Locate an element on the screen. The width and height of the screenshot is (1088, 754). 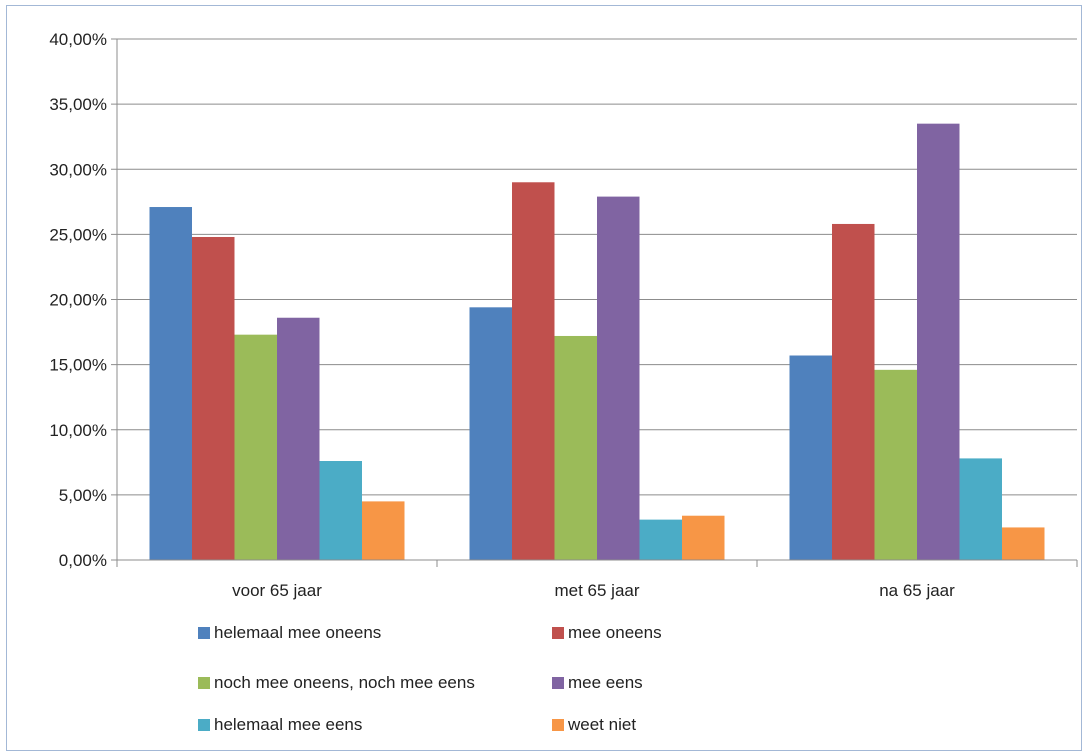
x-tick-label: met 65 jaar is located at coordinates (596, 590).